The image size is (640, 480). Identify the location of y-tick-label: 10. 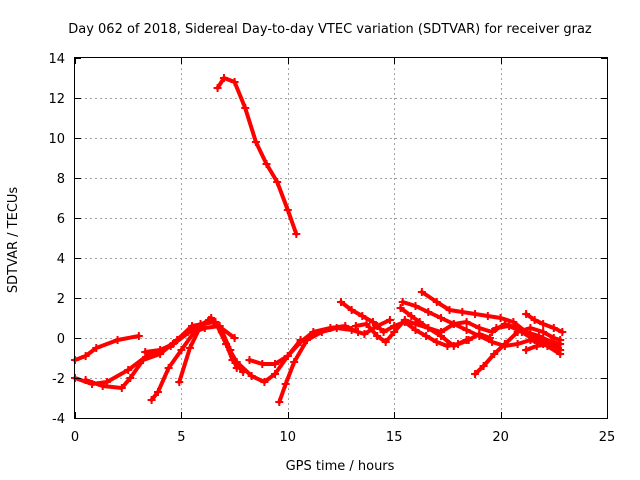
(56, 139).